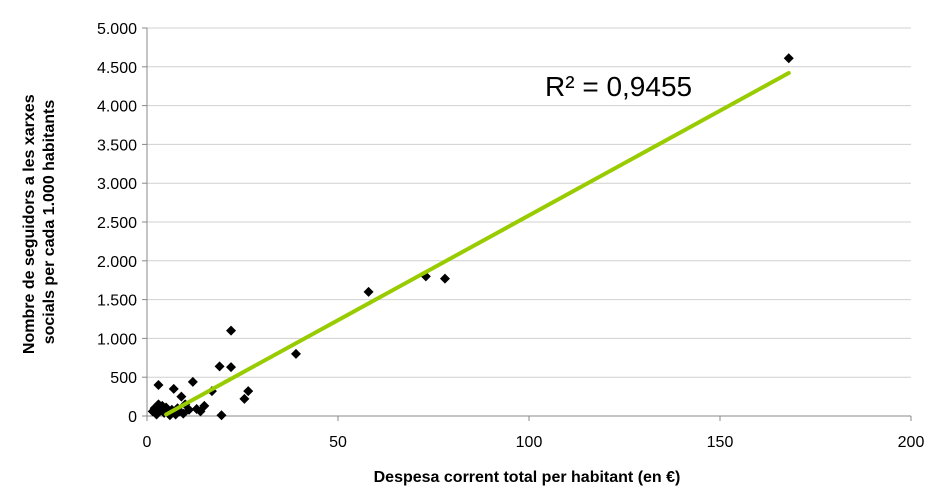  What do you see at coordinates (117, 184) in the screenshot?
I see `y-tick-label: 3.000` at bounding box center [117, 184].